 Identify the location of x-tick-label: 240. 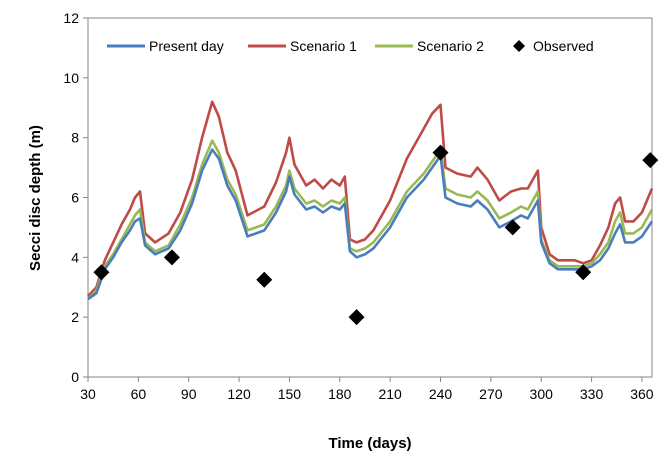
(441, 394).